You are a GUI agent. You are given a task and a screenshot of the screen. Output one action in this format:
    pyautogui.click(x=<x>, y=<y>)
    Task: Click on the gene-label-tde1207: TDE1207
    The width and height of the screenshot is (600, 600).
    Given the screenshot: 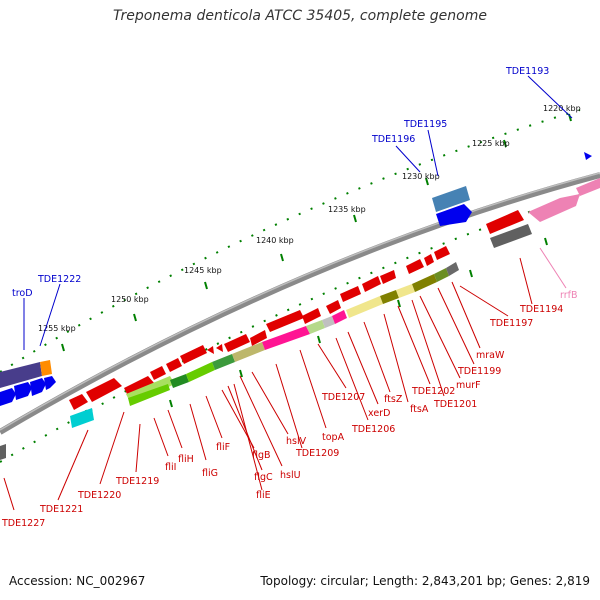 What is the action you would take?
    pyautogui.click(x=343, y=397)
    